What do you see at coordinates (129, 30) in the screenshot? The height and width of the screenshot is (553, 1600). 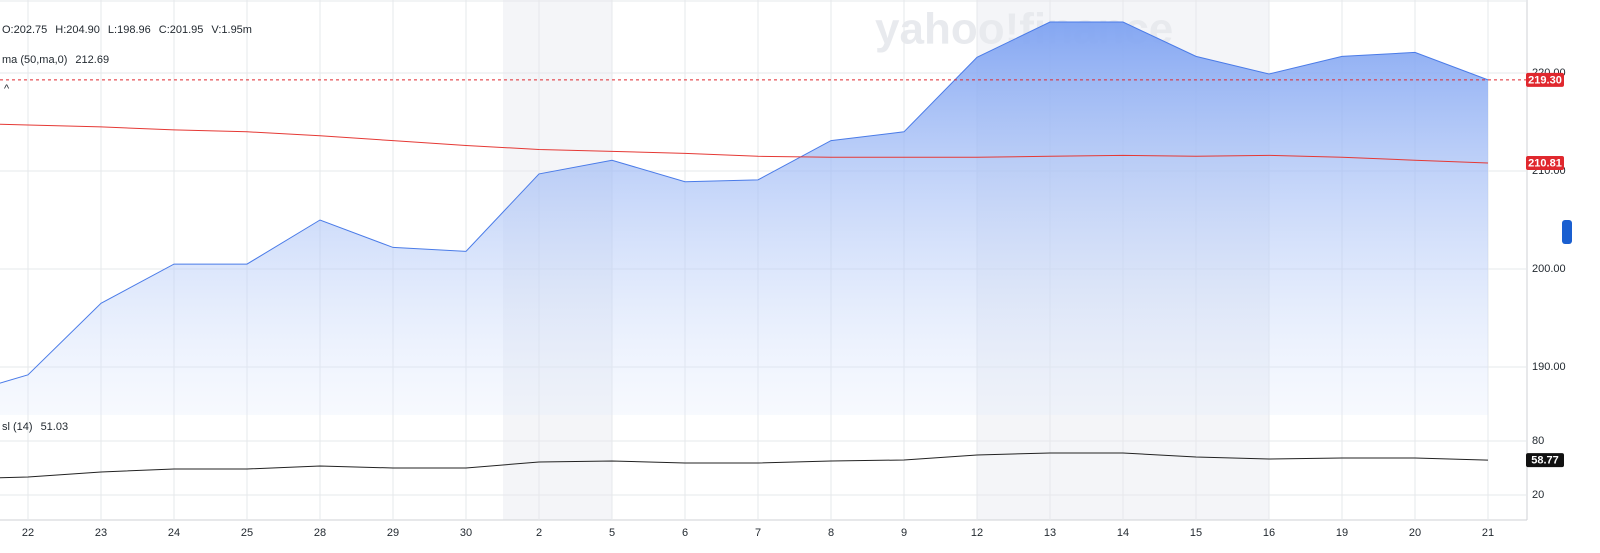 I see `ohlc-value: L:198.96` at bounding box center [129, 30].